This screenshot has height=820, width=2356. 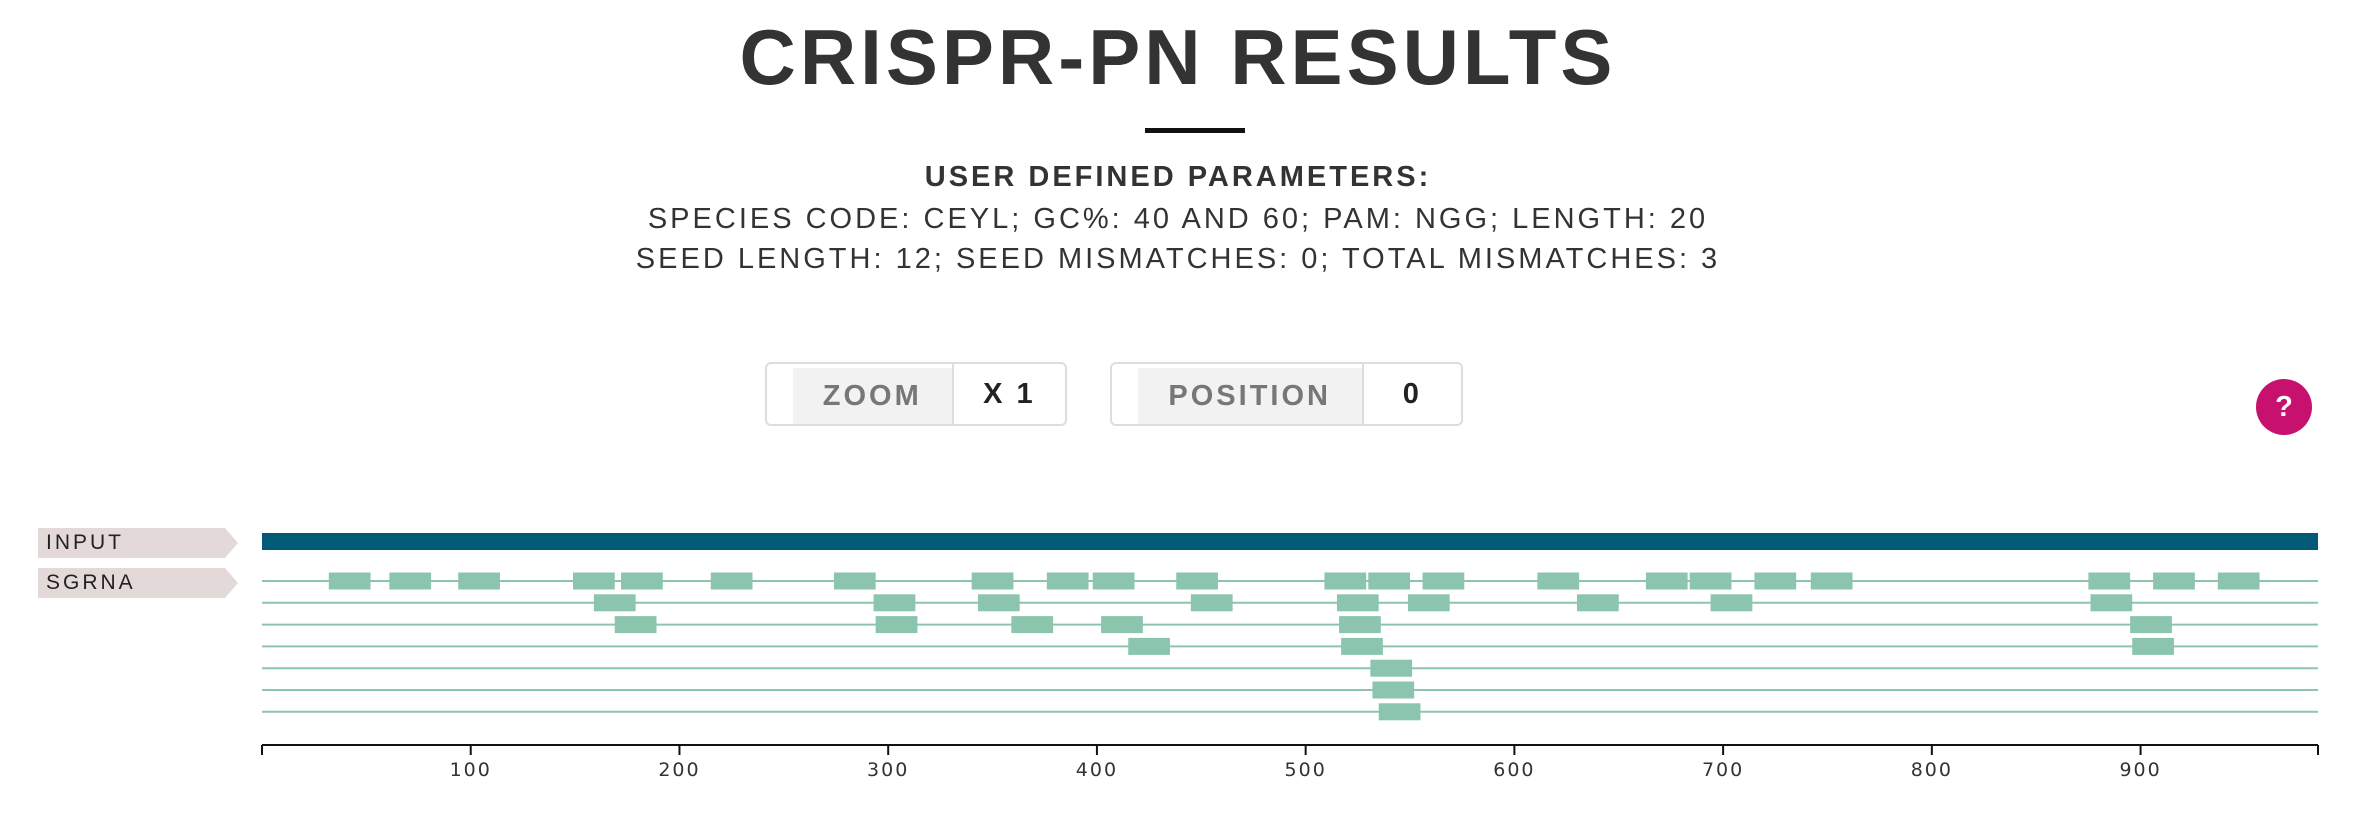 I want to click on axis-tick-label: 200, so click(x=679, y=770).